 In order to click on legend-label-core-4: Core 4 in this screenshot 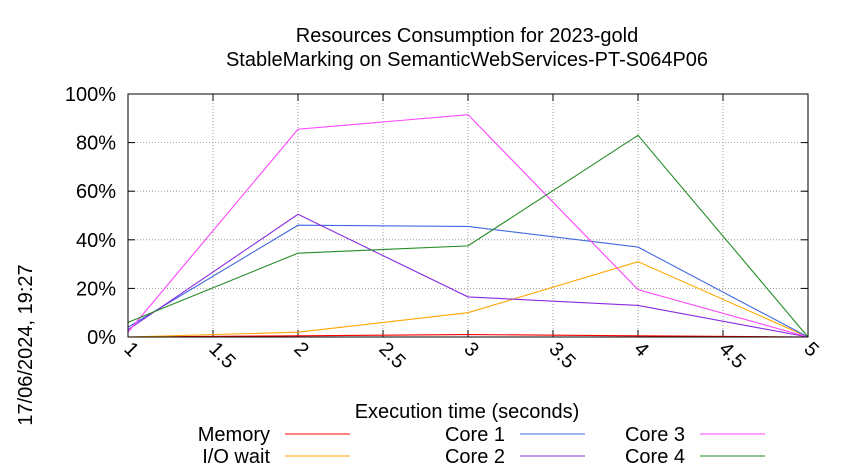, I will do `click(655, 457)`.